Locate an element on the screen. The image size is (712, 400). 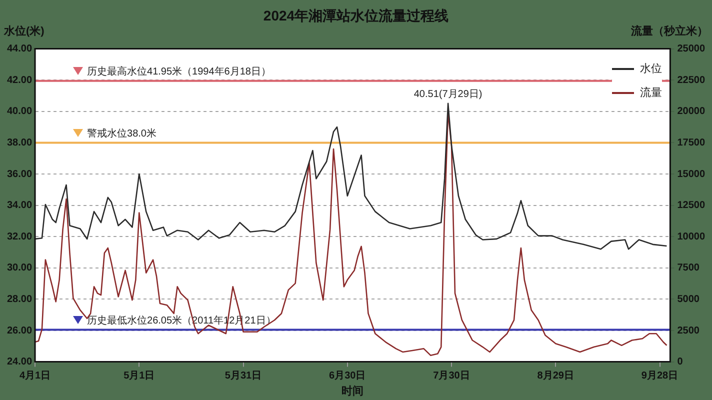
y2-tick-label: 12500 is located at coordinates (691, 206).